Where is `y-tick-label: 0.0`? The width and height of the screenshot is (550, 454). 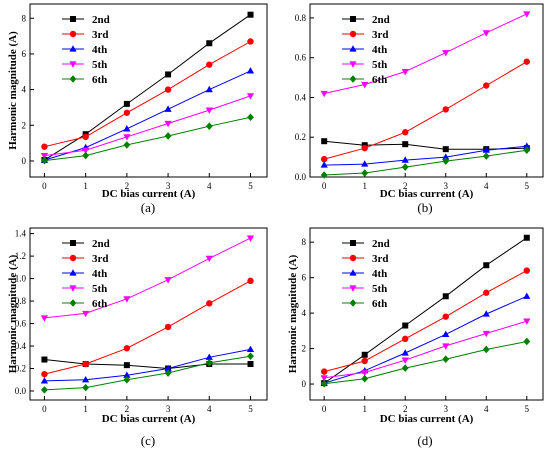 y-tick-label: 0.0 is located at coordinates (301, 177).